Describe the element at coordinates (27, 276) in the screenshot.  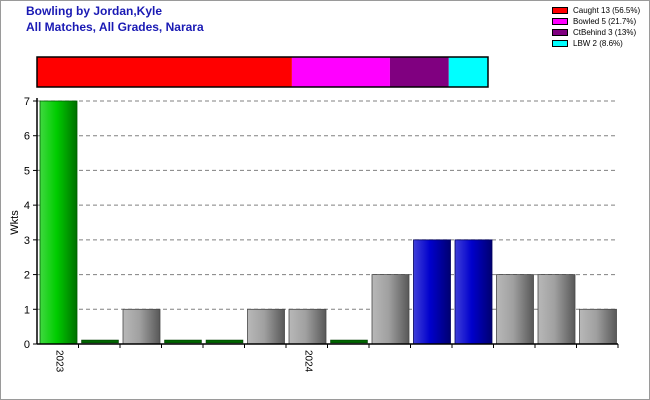
I see `y-tick-label: 2` at that location.